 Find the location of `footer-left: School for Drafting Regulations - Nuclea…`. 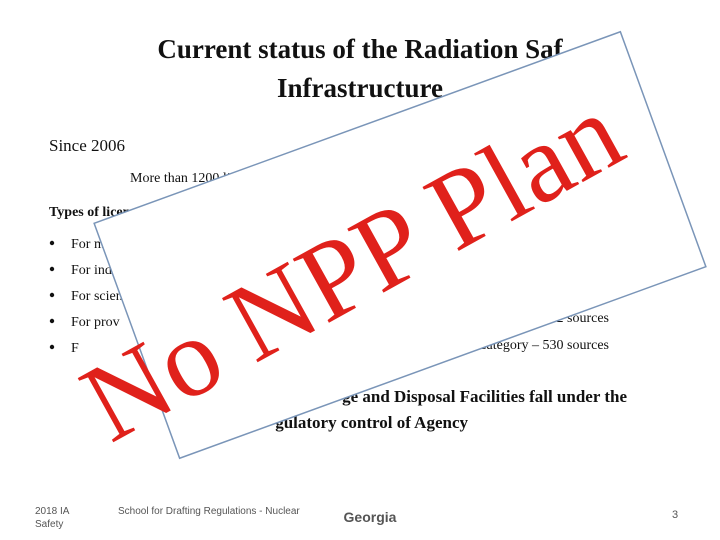

footer-left: School for Drafting Regulations - Nuclea… is located at coordinates (209, 511).